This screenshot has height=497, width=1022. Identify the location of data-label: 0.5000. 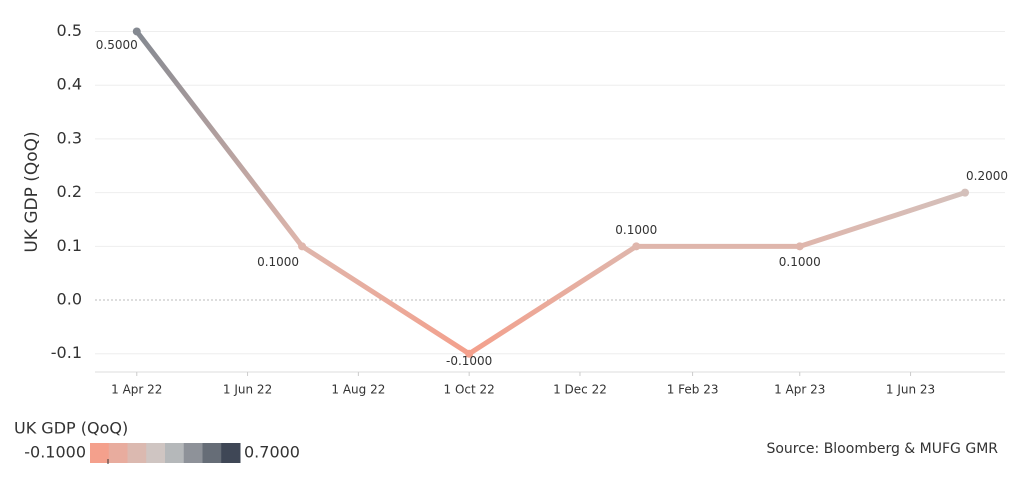
(117, 45).